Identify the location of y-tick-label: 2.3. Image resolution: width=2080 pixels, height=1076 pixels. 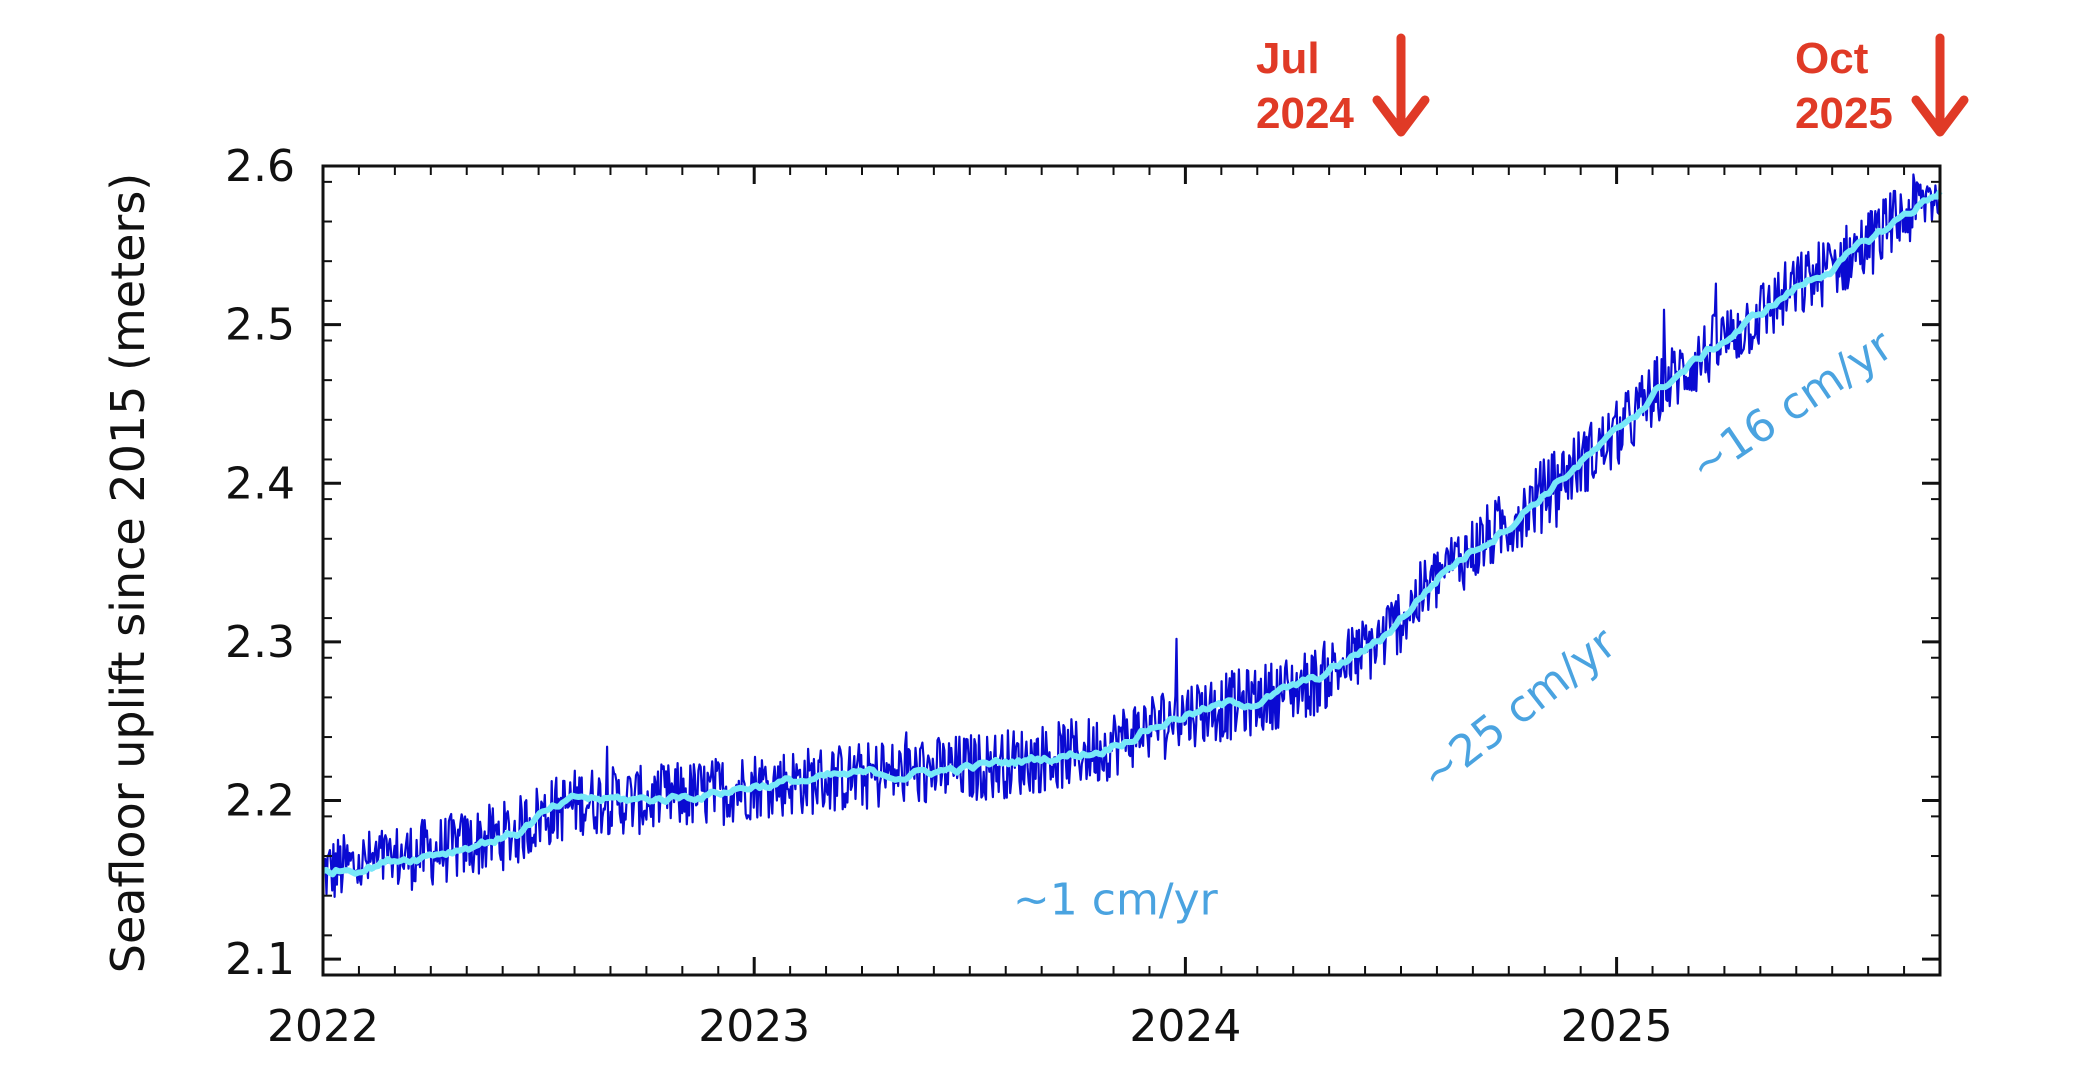
(260, 642).